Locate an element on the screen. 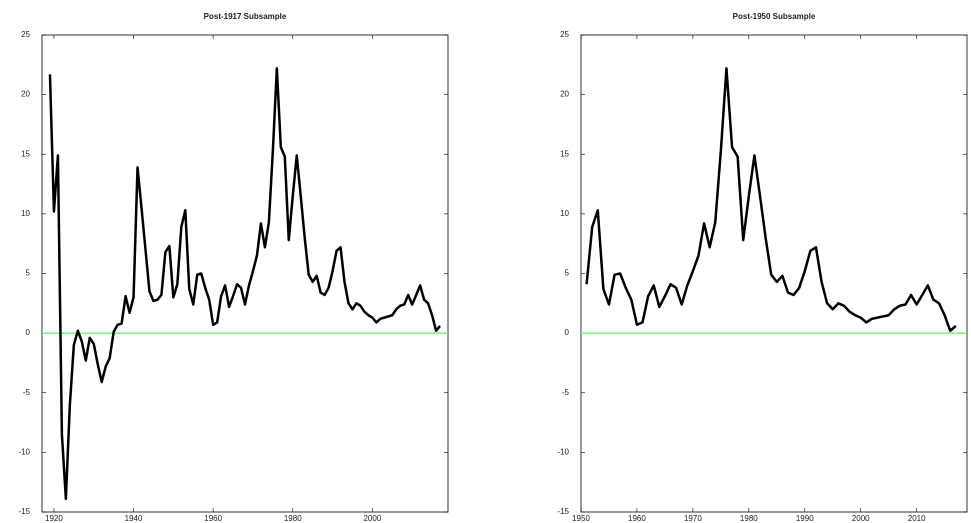 The height and width of the screenshot is (523, 971). x-tick-label: 1940 is located at coordinates (134, 518).